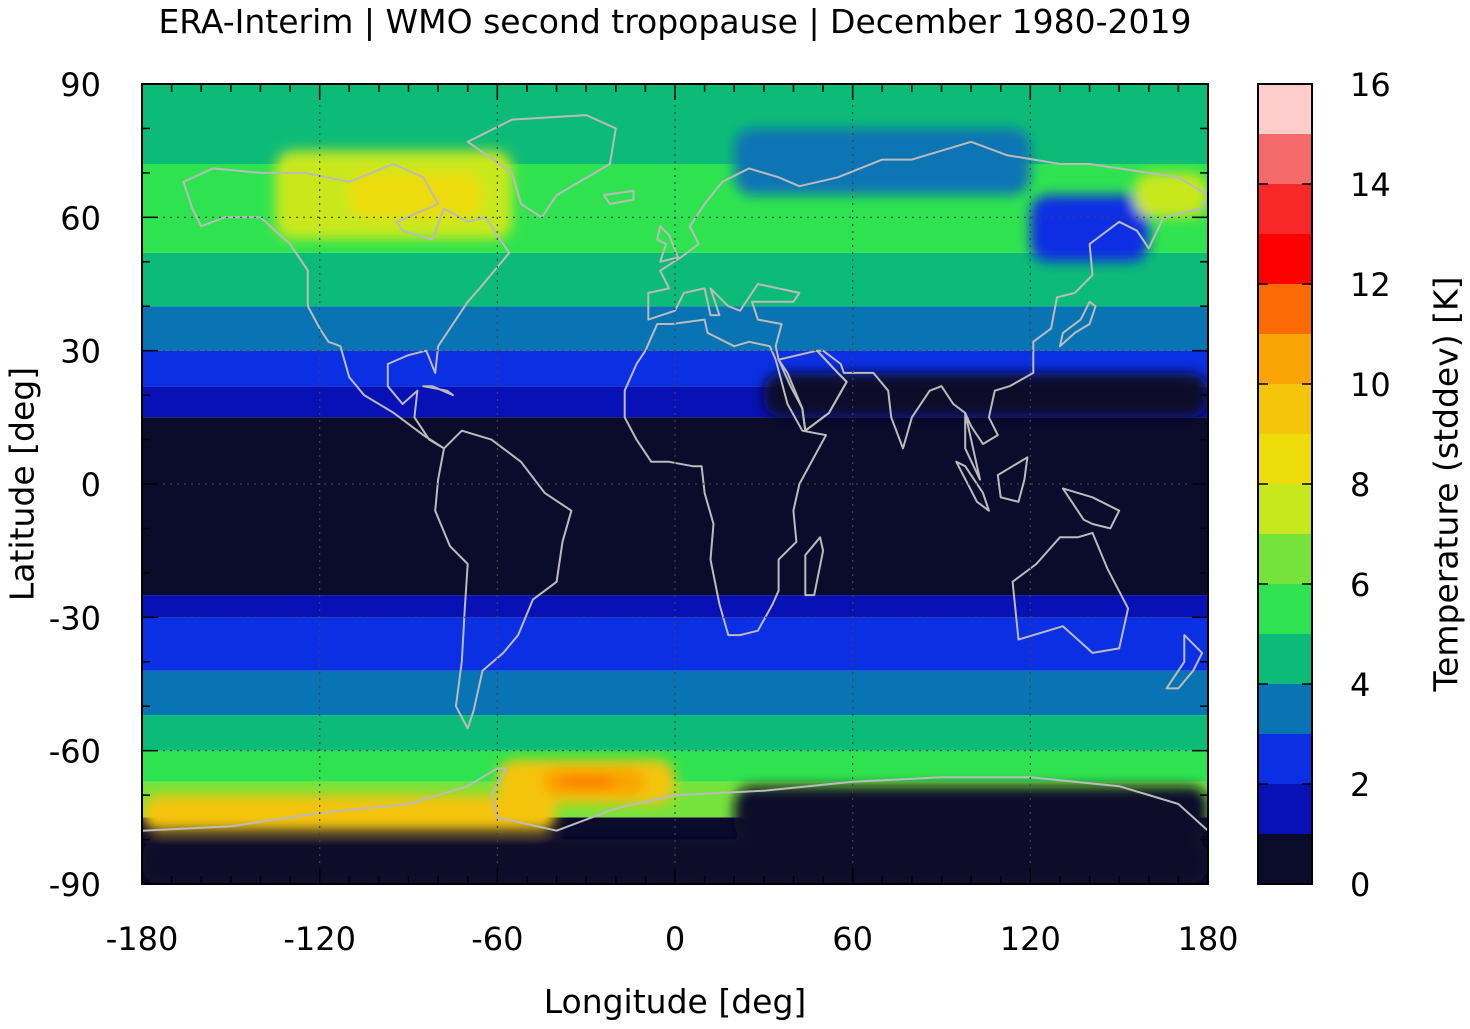 This screenshot has width=1470, height=1029. Describe the element at coordinates (541, 166) in the screenshot. I see `coastline-greenland` at that location.